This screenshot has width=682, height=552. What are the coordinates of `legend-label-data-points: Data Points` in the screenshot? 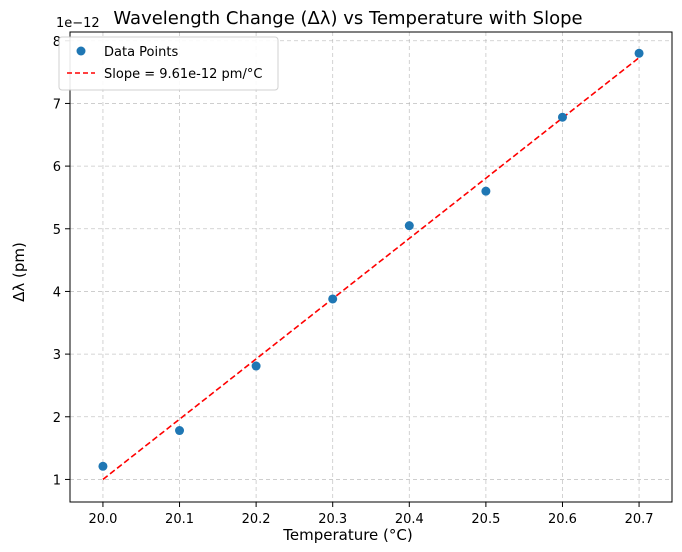 It's located at (141, 52).